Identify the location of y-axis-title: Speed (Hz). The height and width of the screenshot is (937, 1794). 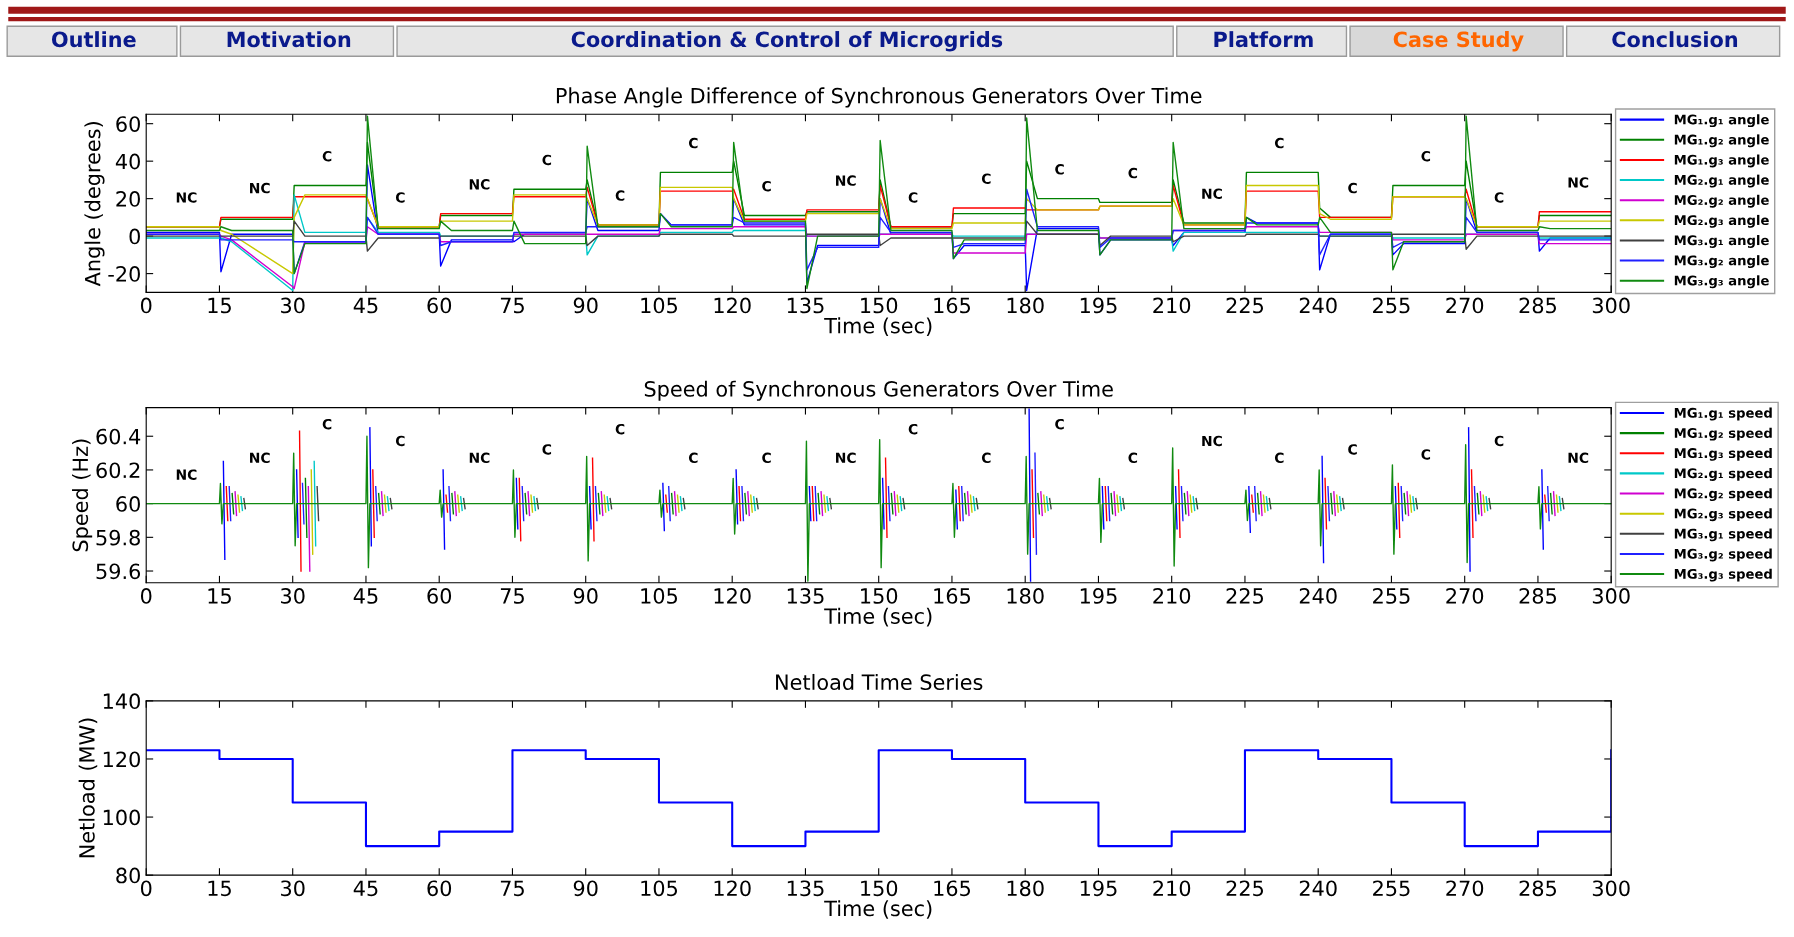
(82, 495).